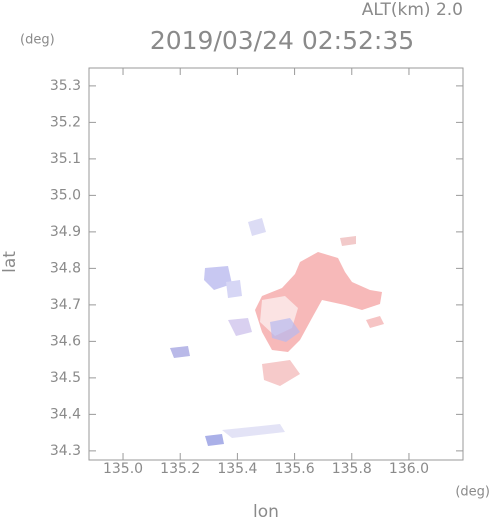  I want to click on y-tick-label: 35.1, so click(65, 159).